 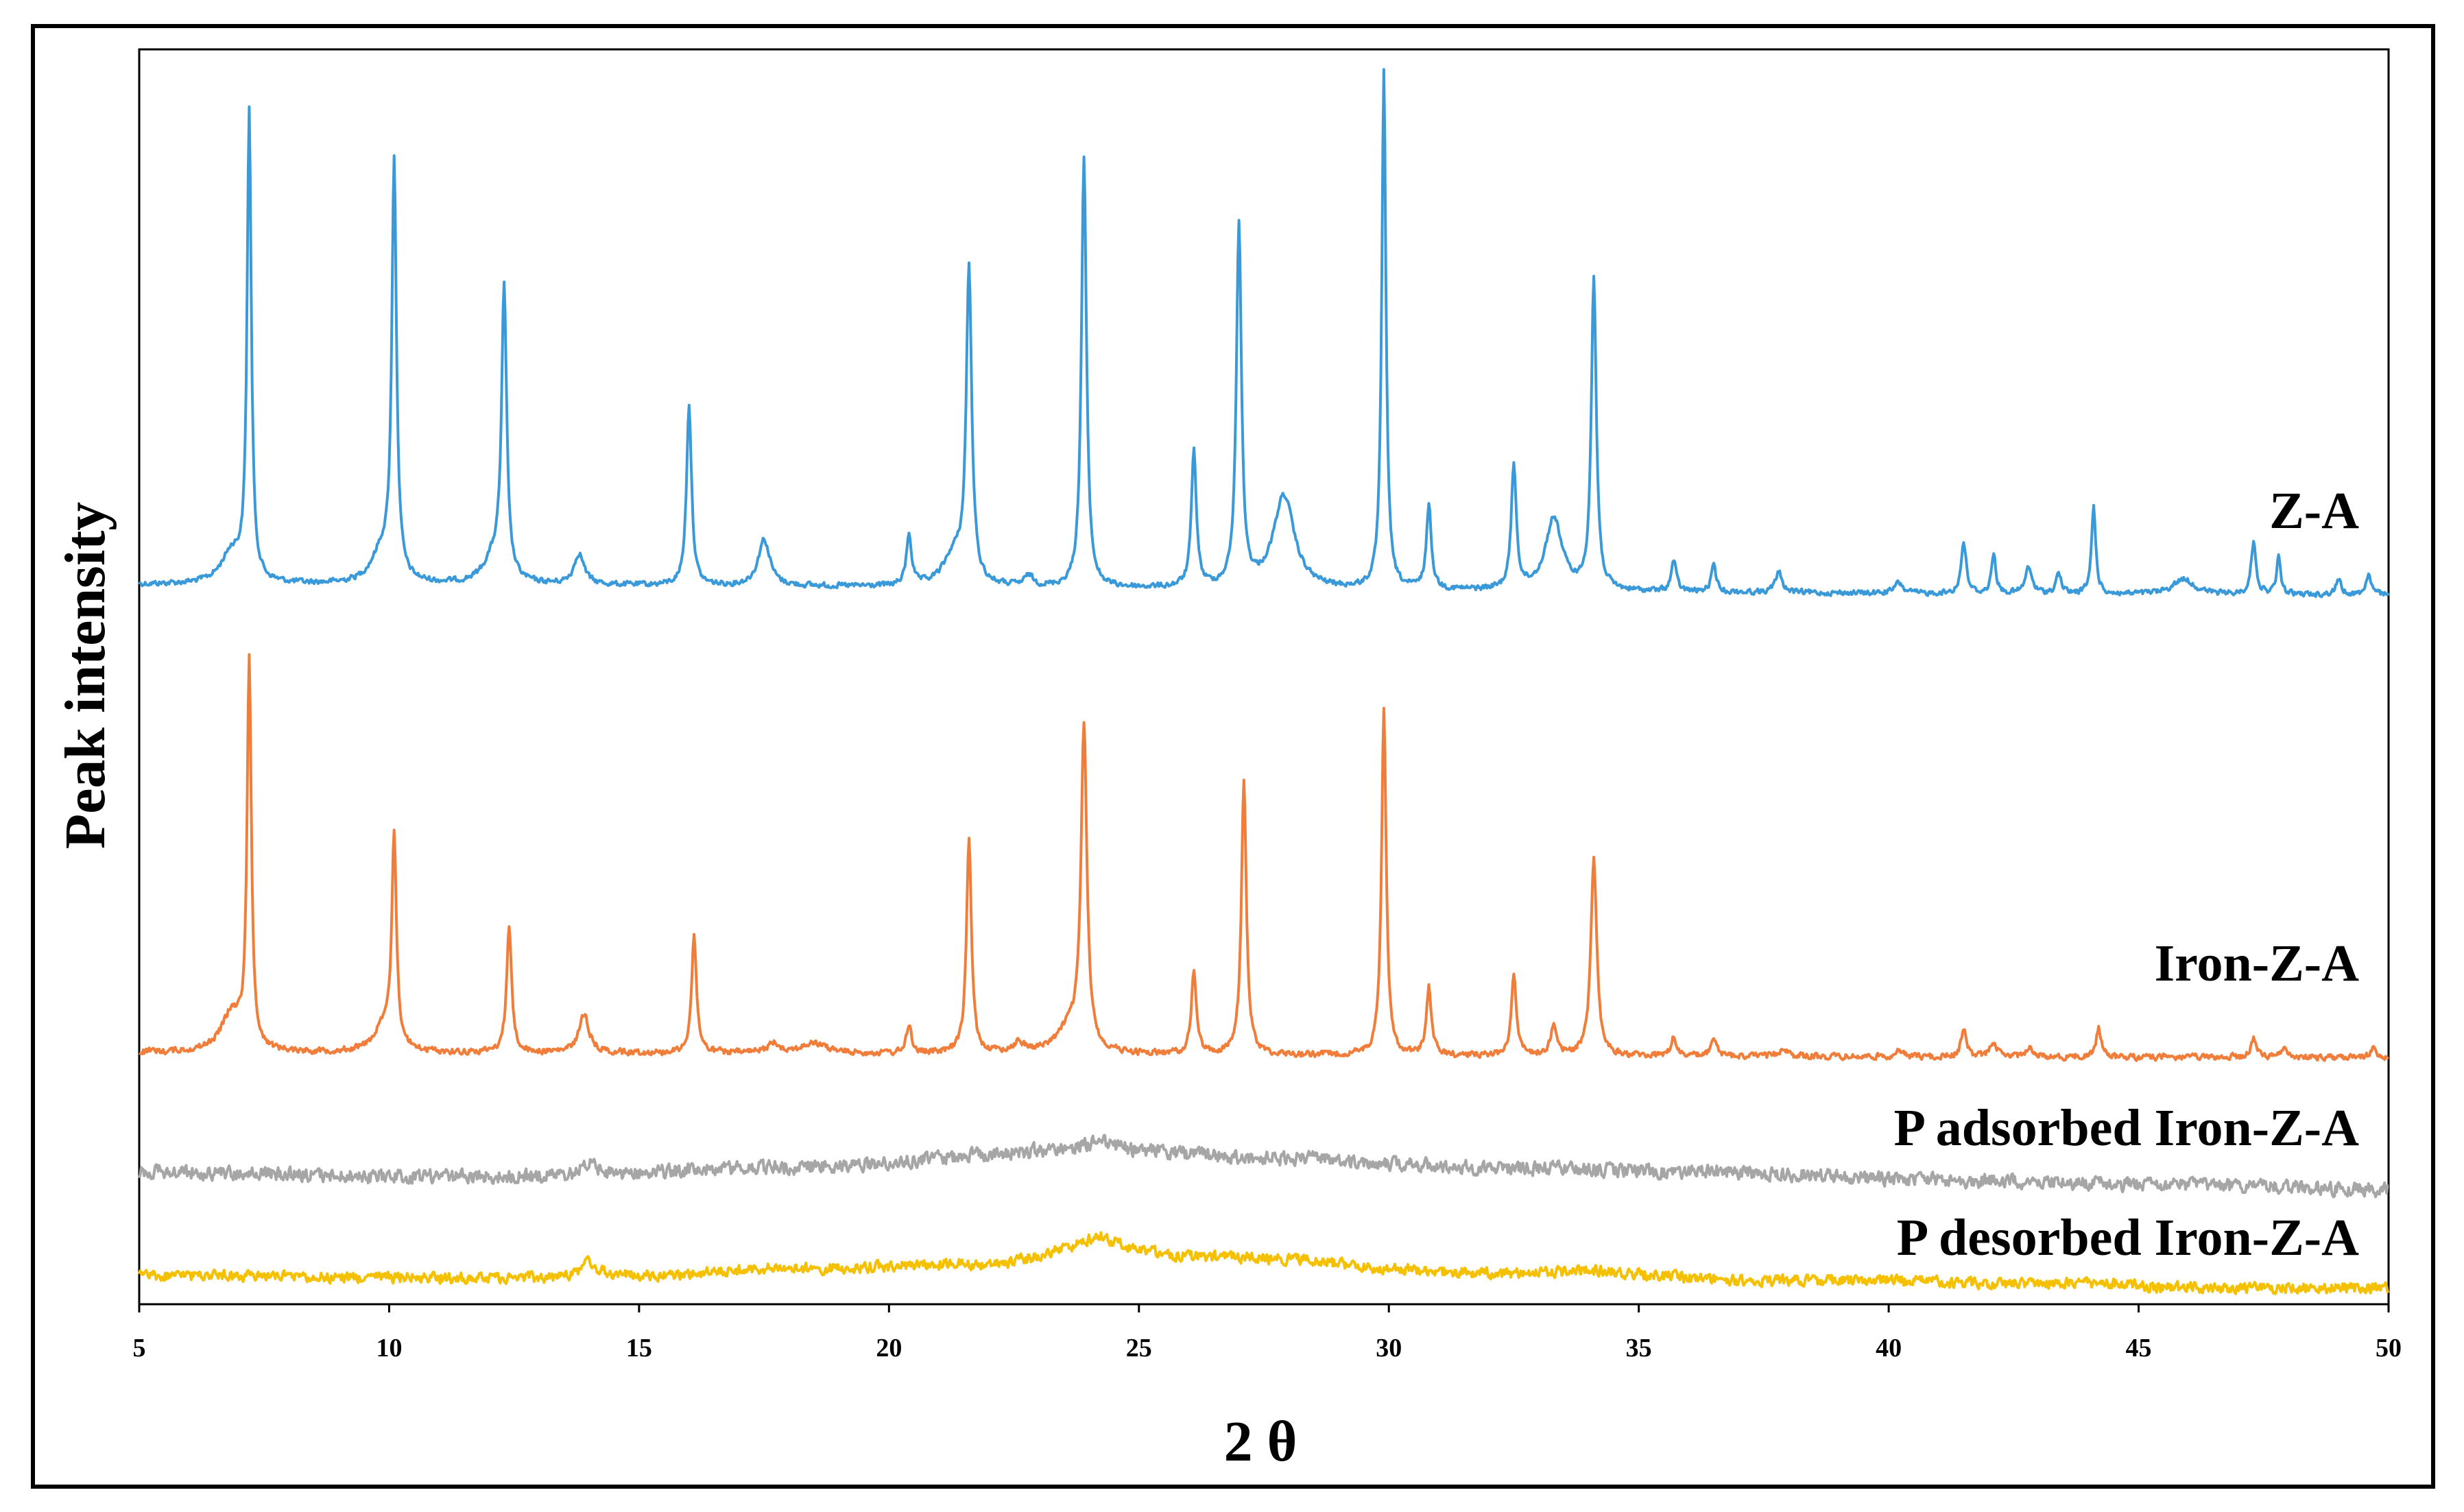 I want to click on series-label-p-desorbed-iron-z-a: P desorbed Iron-Z-A, so click(x=2128, y=1238).